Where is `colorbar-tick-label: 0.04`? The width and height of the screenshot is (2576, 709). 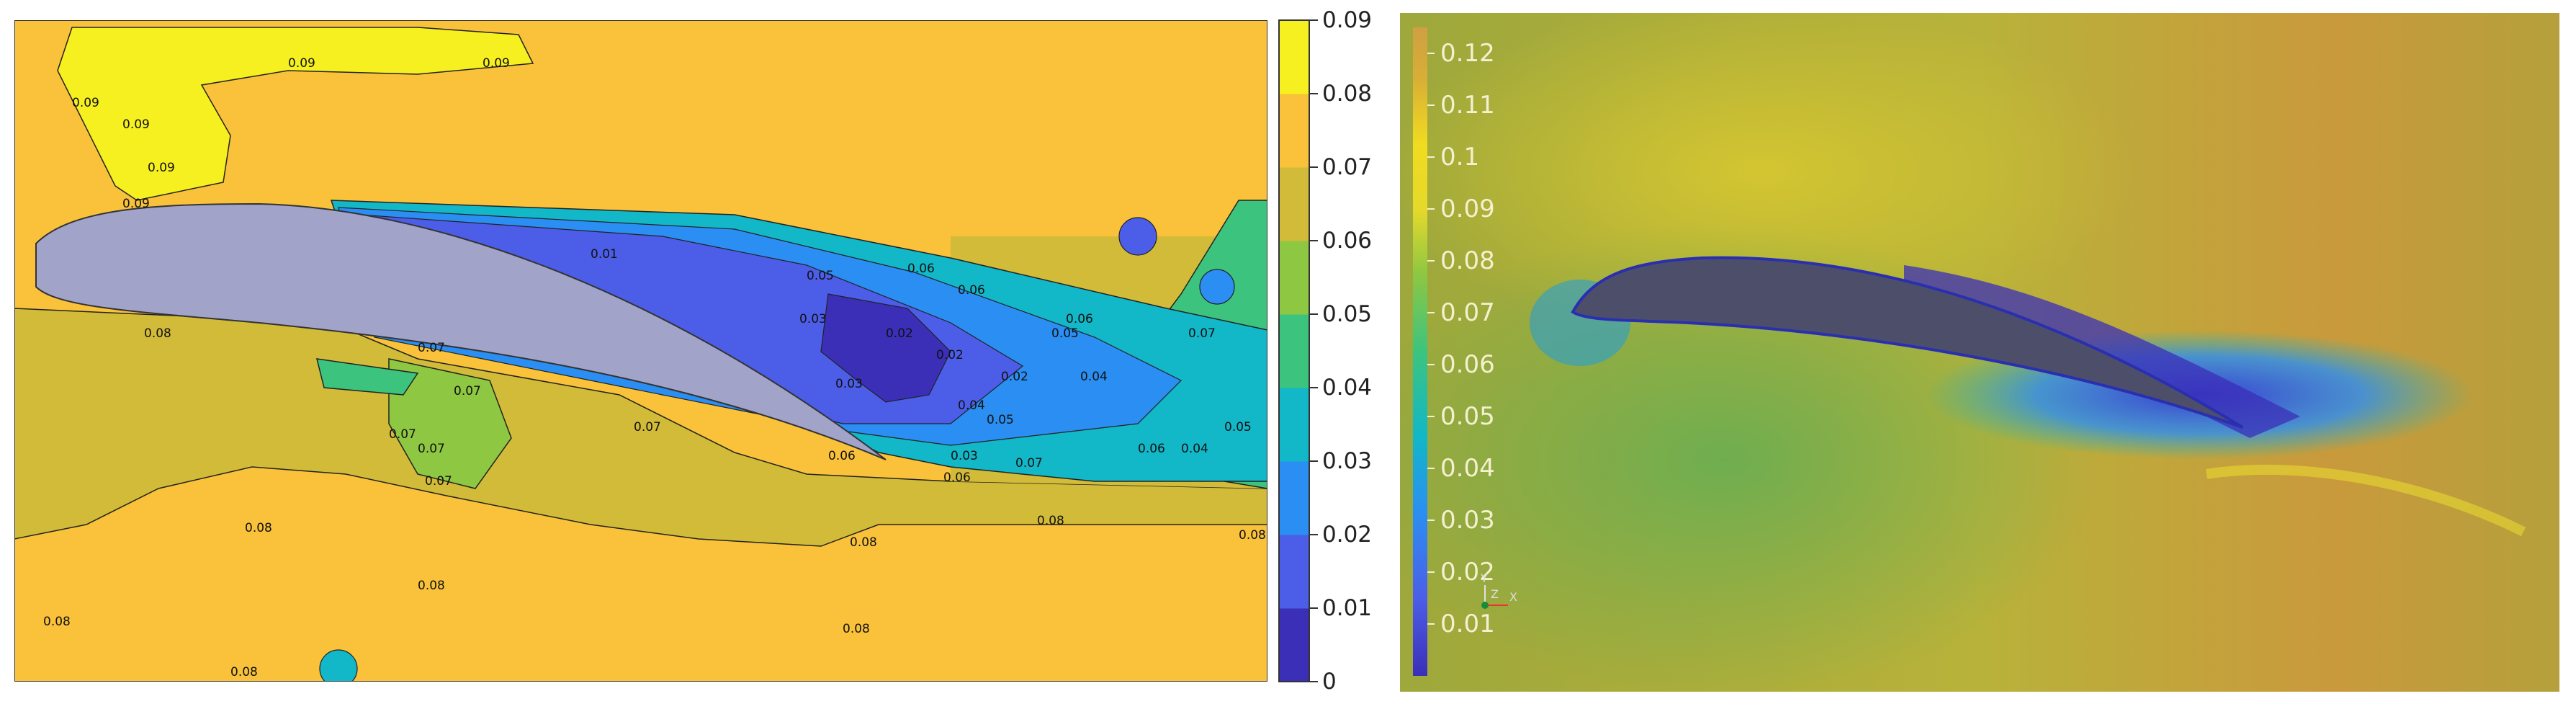
colorbar-tick-label: 0.04 is located at coordinates (1347, 388).